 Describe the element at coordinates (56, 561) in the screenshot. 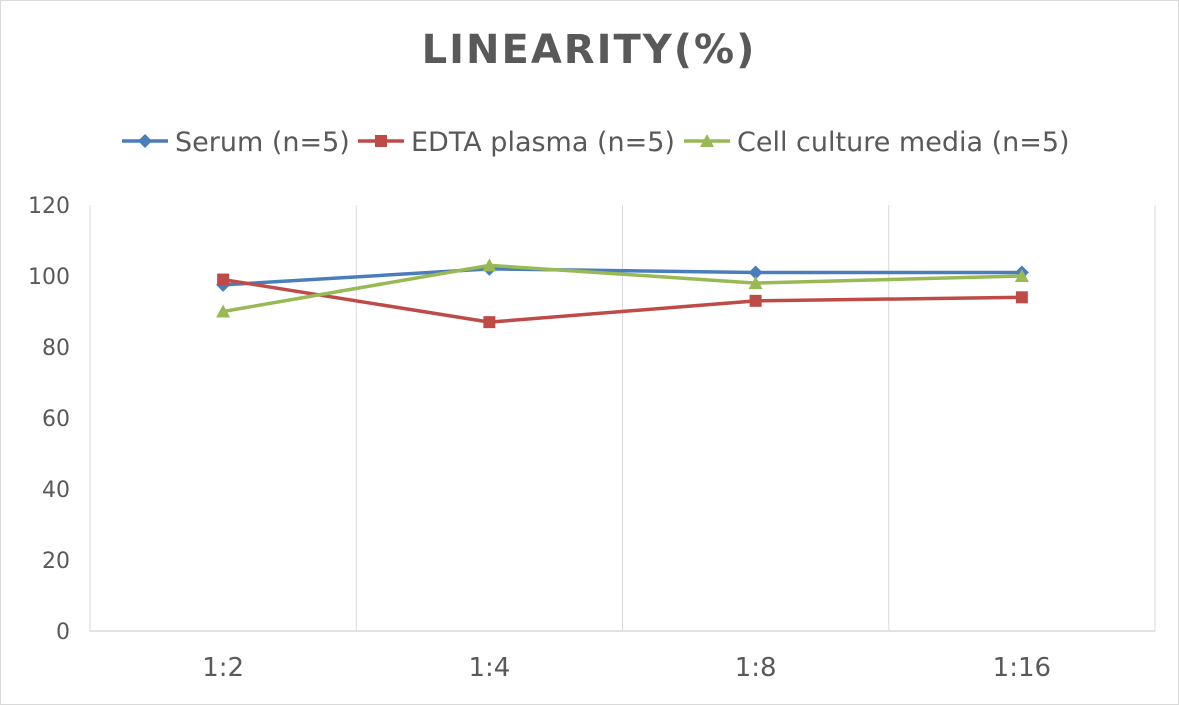

I see `y-tick-label: 20` at that location.